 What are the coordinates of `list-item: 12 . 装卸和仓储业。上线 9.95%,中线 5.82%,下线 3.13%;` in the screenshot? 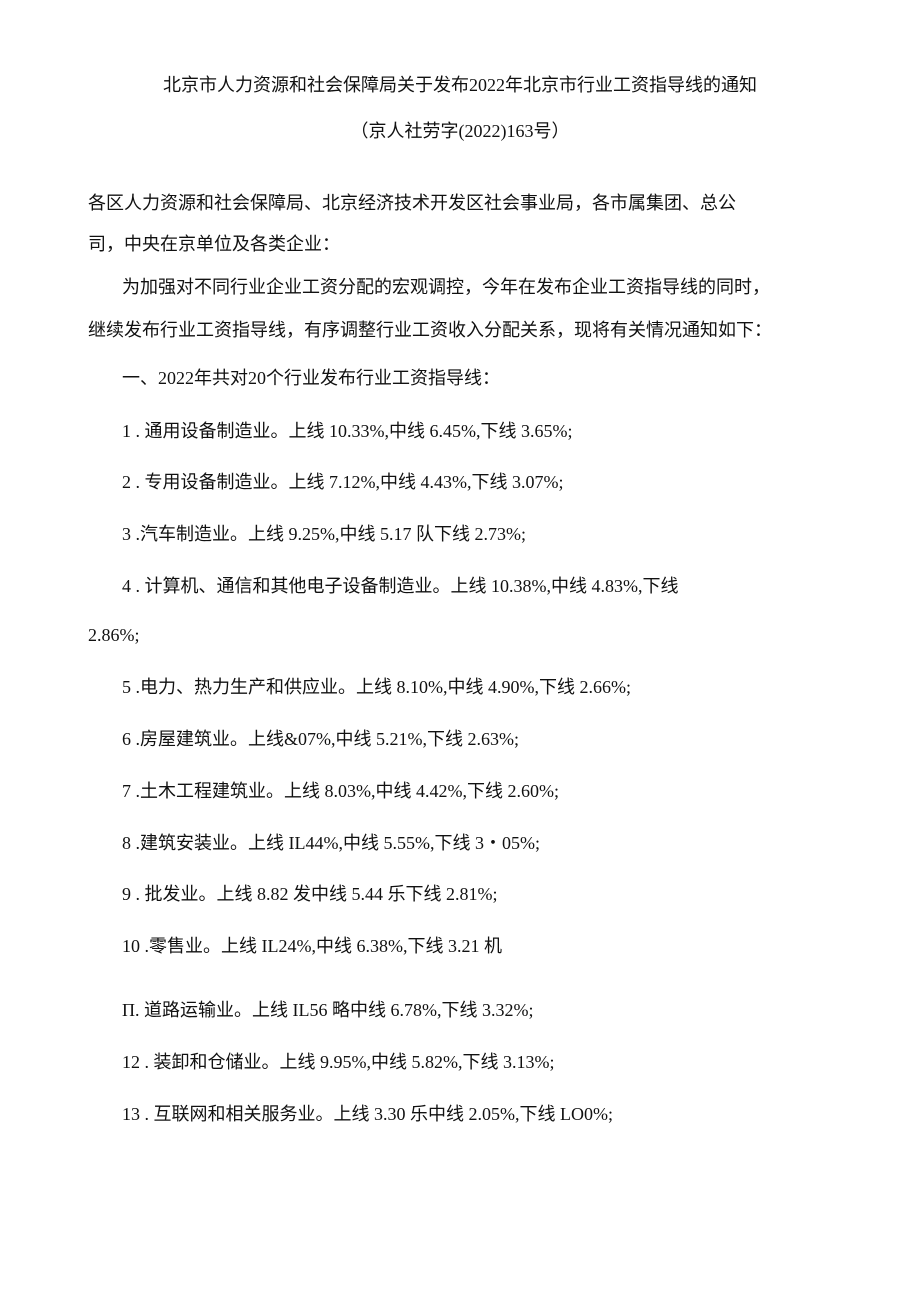 It's located at (338, 1062).